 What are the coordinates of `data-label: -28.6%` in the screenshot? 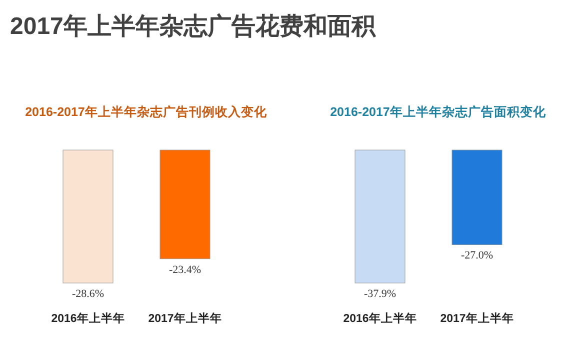 It's located at (88, 294).